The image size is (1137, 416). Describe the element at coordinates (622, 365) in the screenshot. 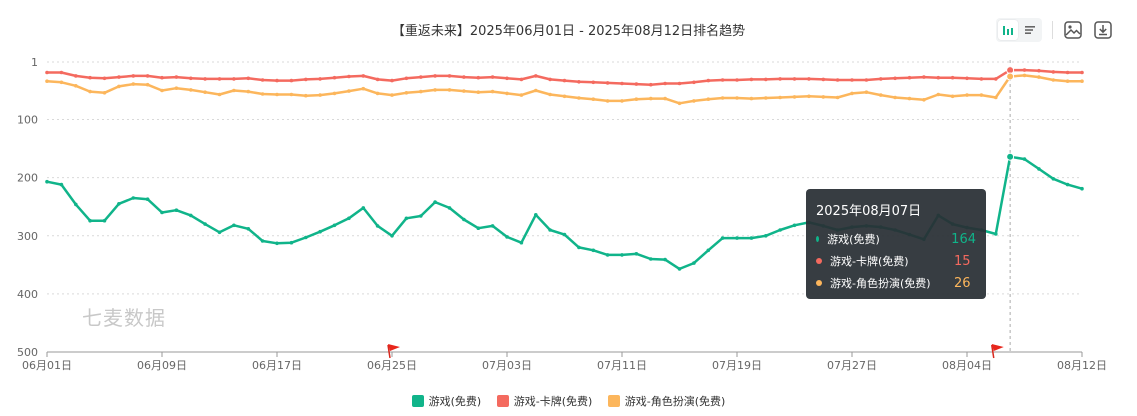

I see `x-tick-label: 07月11日` at that location.